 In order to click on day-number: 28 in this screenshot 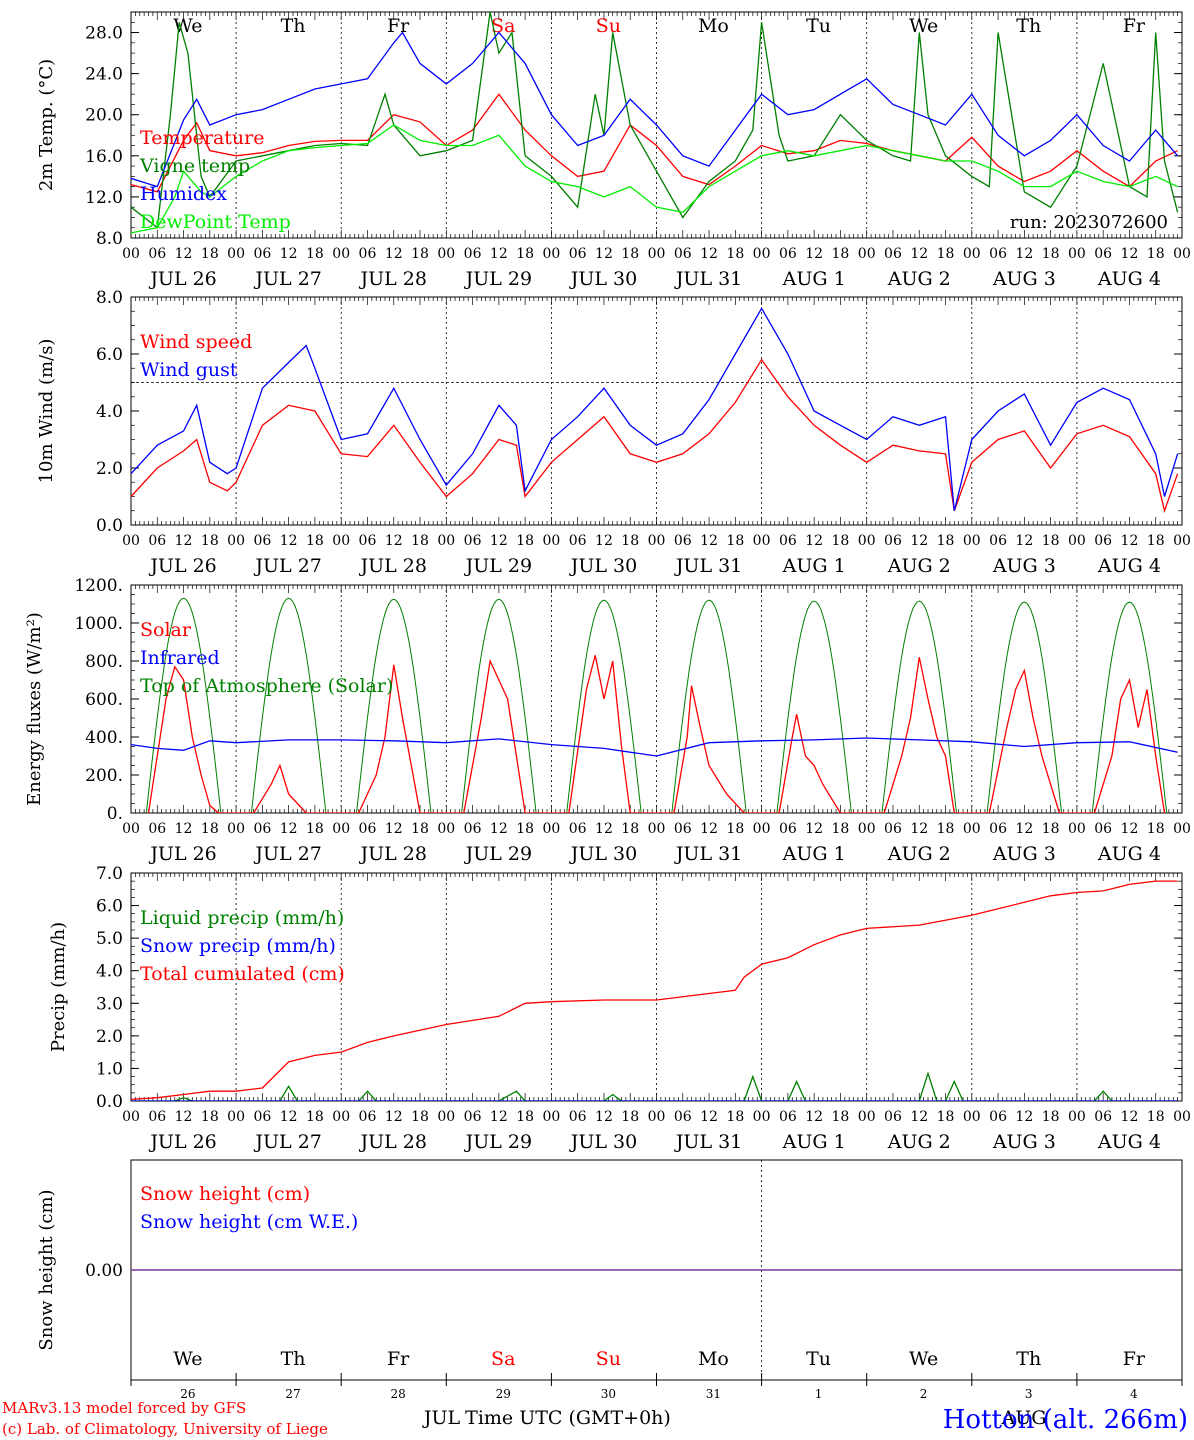, I will do `click(397, 1394)`.